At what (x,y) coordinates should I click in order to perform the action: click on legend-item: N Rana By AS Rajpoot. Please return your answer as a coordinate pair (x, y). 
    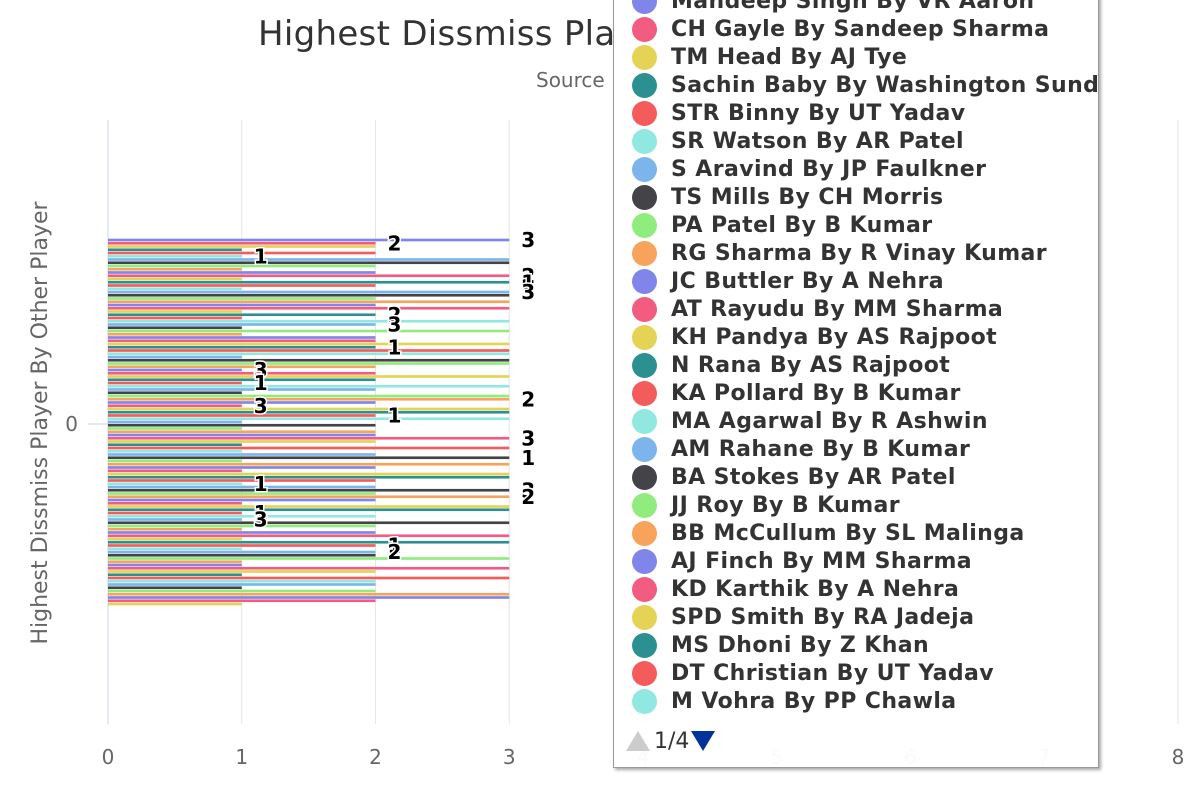
    Looking at the image, I should click on (791, 365).